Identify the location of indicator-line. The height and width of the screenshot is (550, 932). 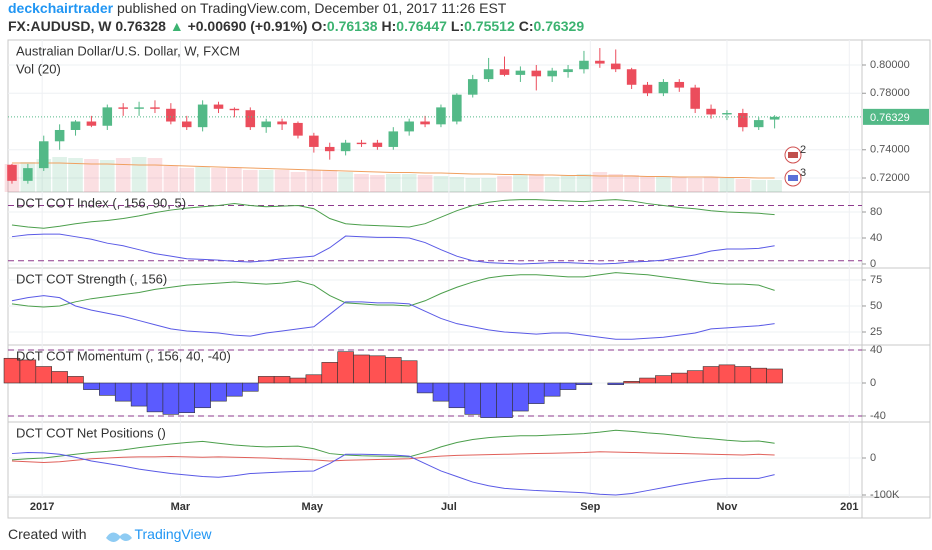
(393, 317).